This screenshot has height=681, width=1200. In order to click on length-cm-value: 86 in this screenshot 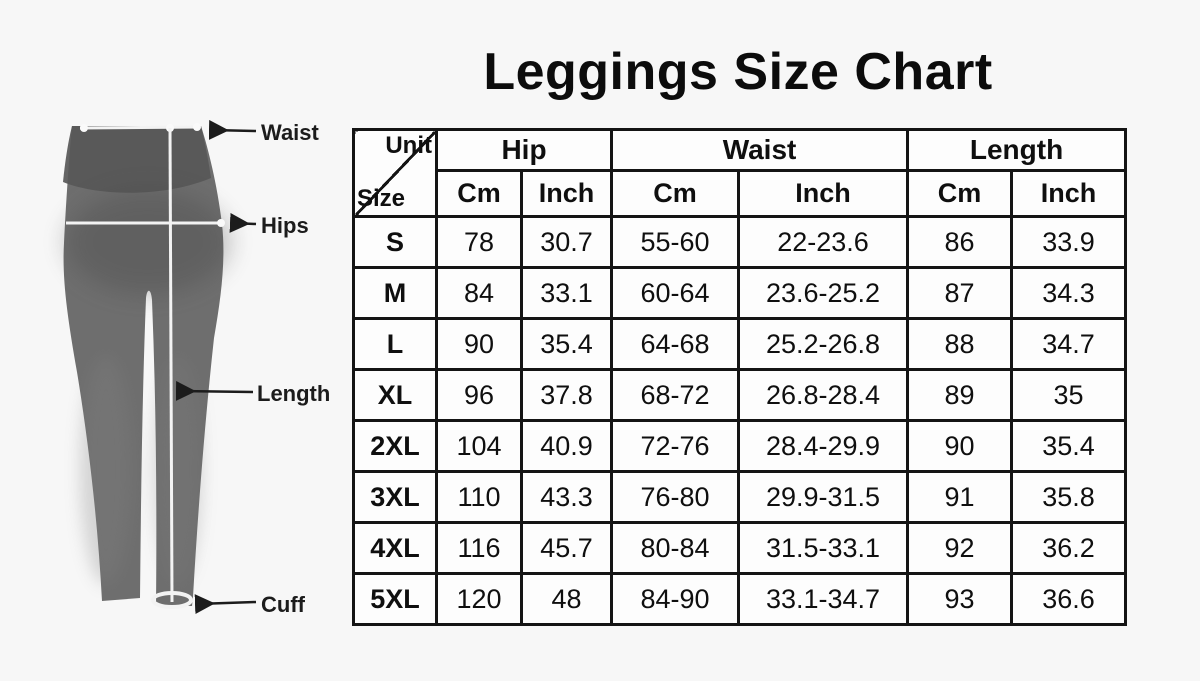, I will do `click(960, 242)`.